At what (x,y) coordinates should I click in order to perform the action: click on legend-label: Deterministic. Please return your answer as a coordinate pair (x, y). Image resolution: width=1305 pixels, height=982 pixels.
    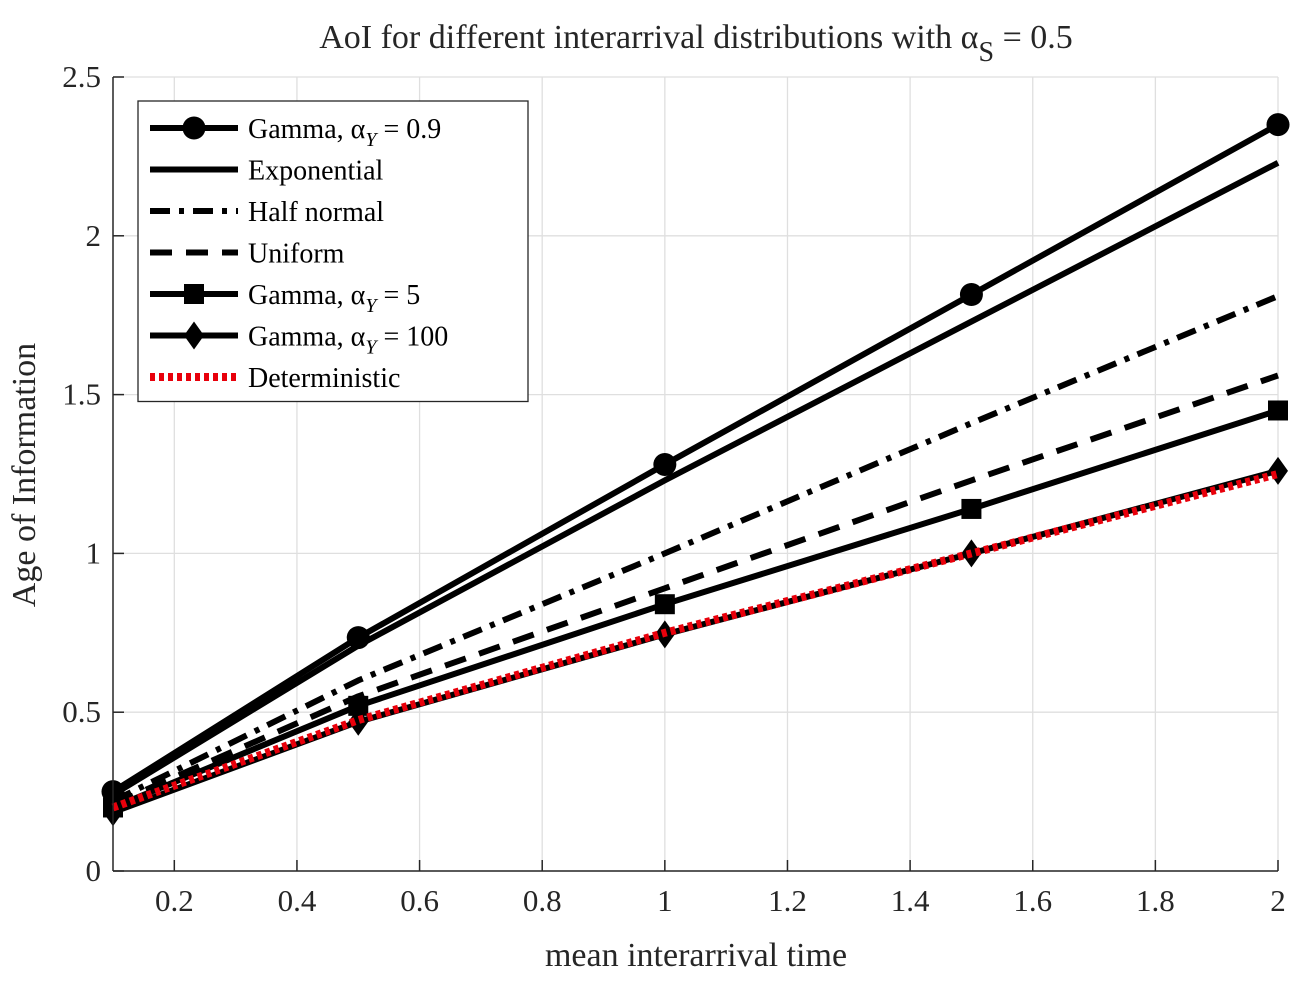
    Looking at the image, I should click on (324, 378).